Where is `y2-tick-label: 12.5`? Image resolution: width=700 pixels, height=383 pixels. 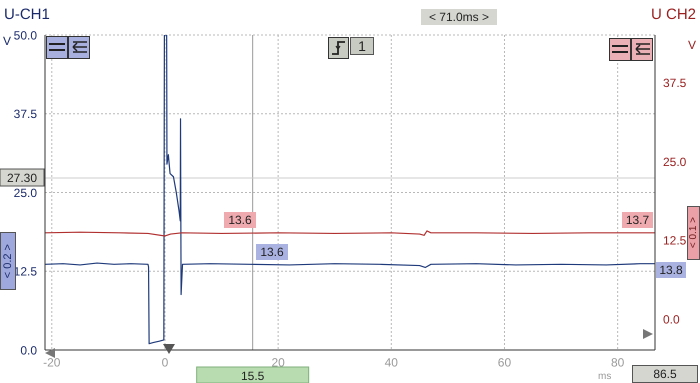
y2-tick-label: 12.5 is located at coordinates (675, 241).